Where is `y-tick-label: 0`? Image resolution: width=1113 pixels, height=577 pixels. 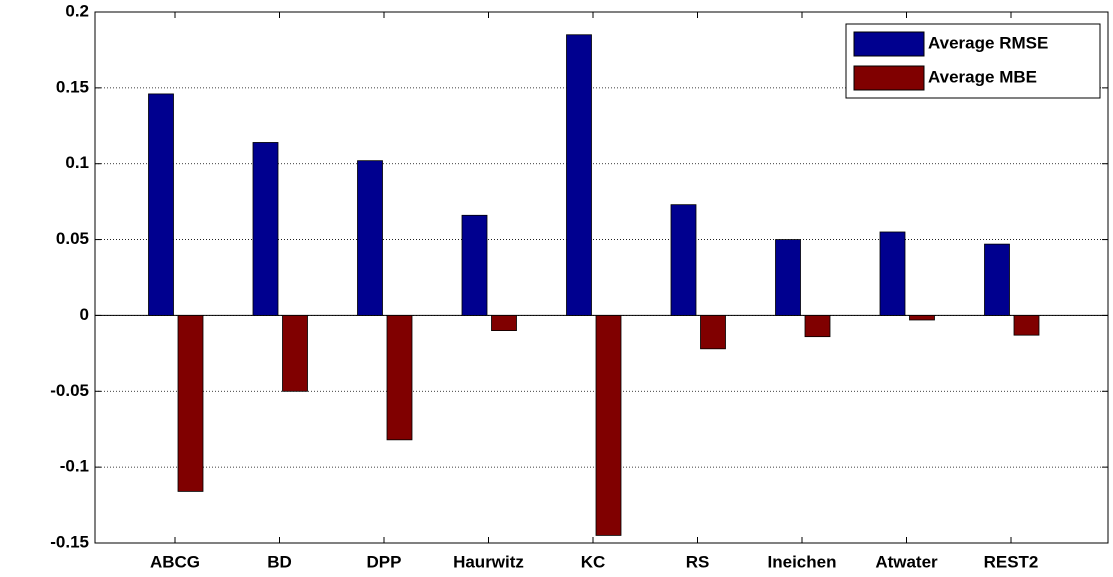
y-tick-label: 0 is located at coordinates (84, 314).